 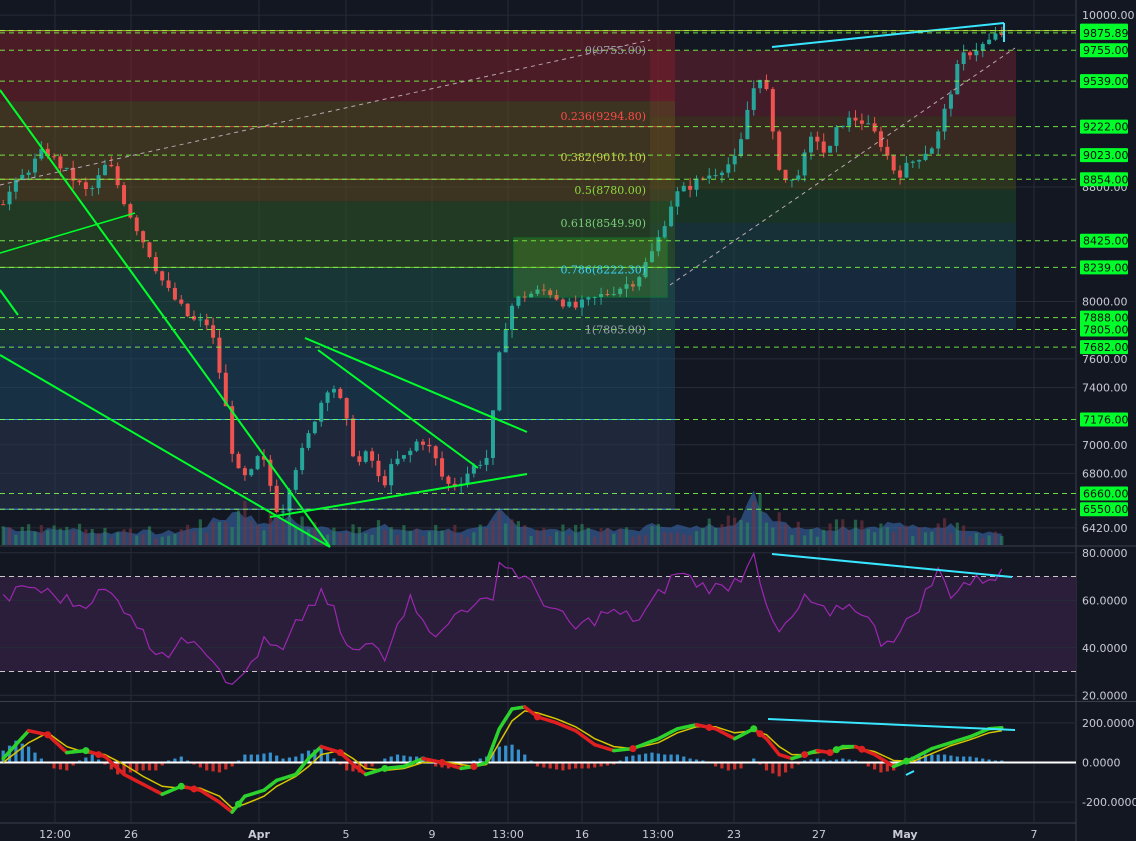 What do you see at coordinates (416, 385) in the screenshot?
I see `trendline-wedge-upper` at bounding box center [416, 385].